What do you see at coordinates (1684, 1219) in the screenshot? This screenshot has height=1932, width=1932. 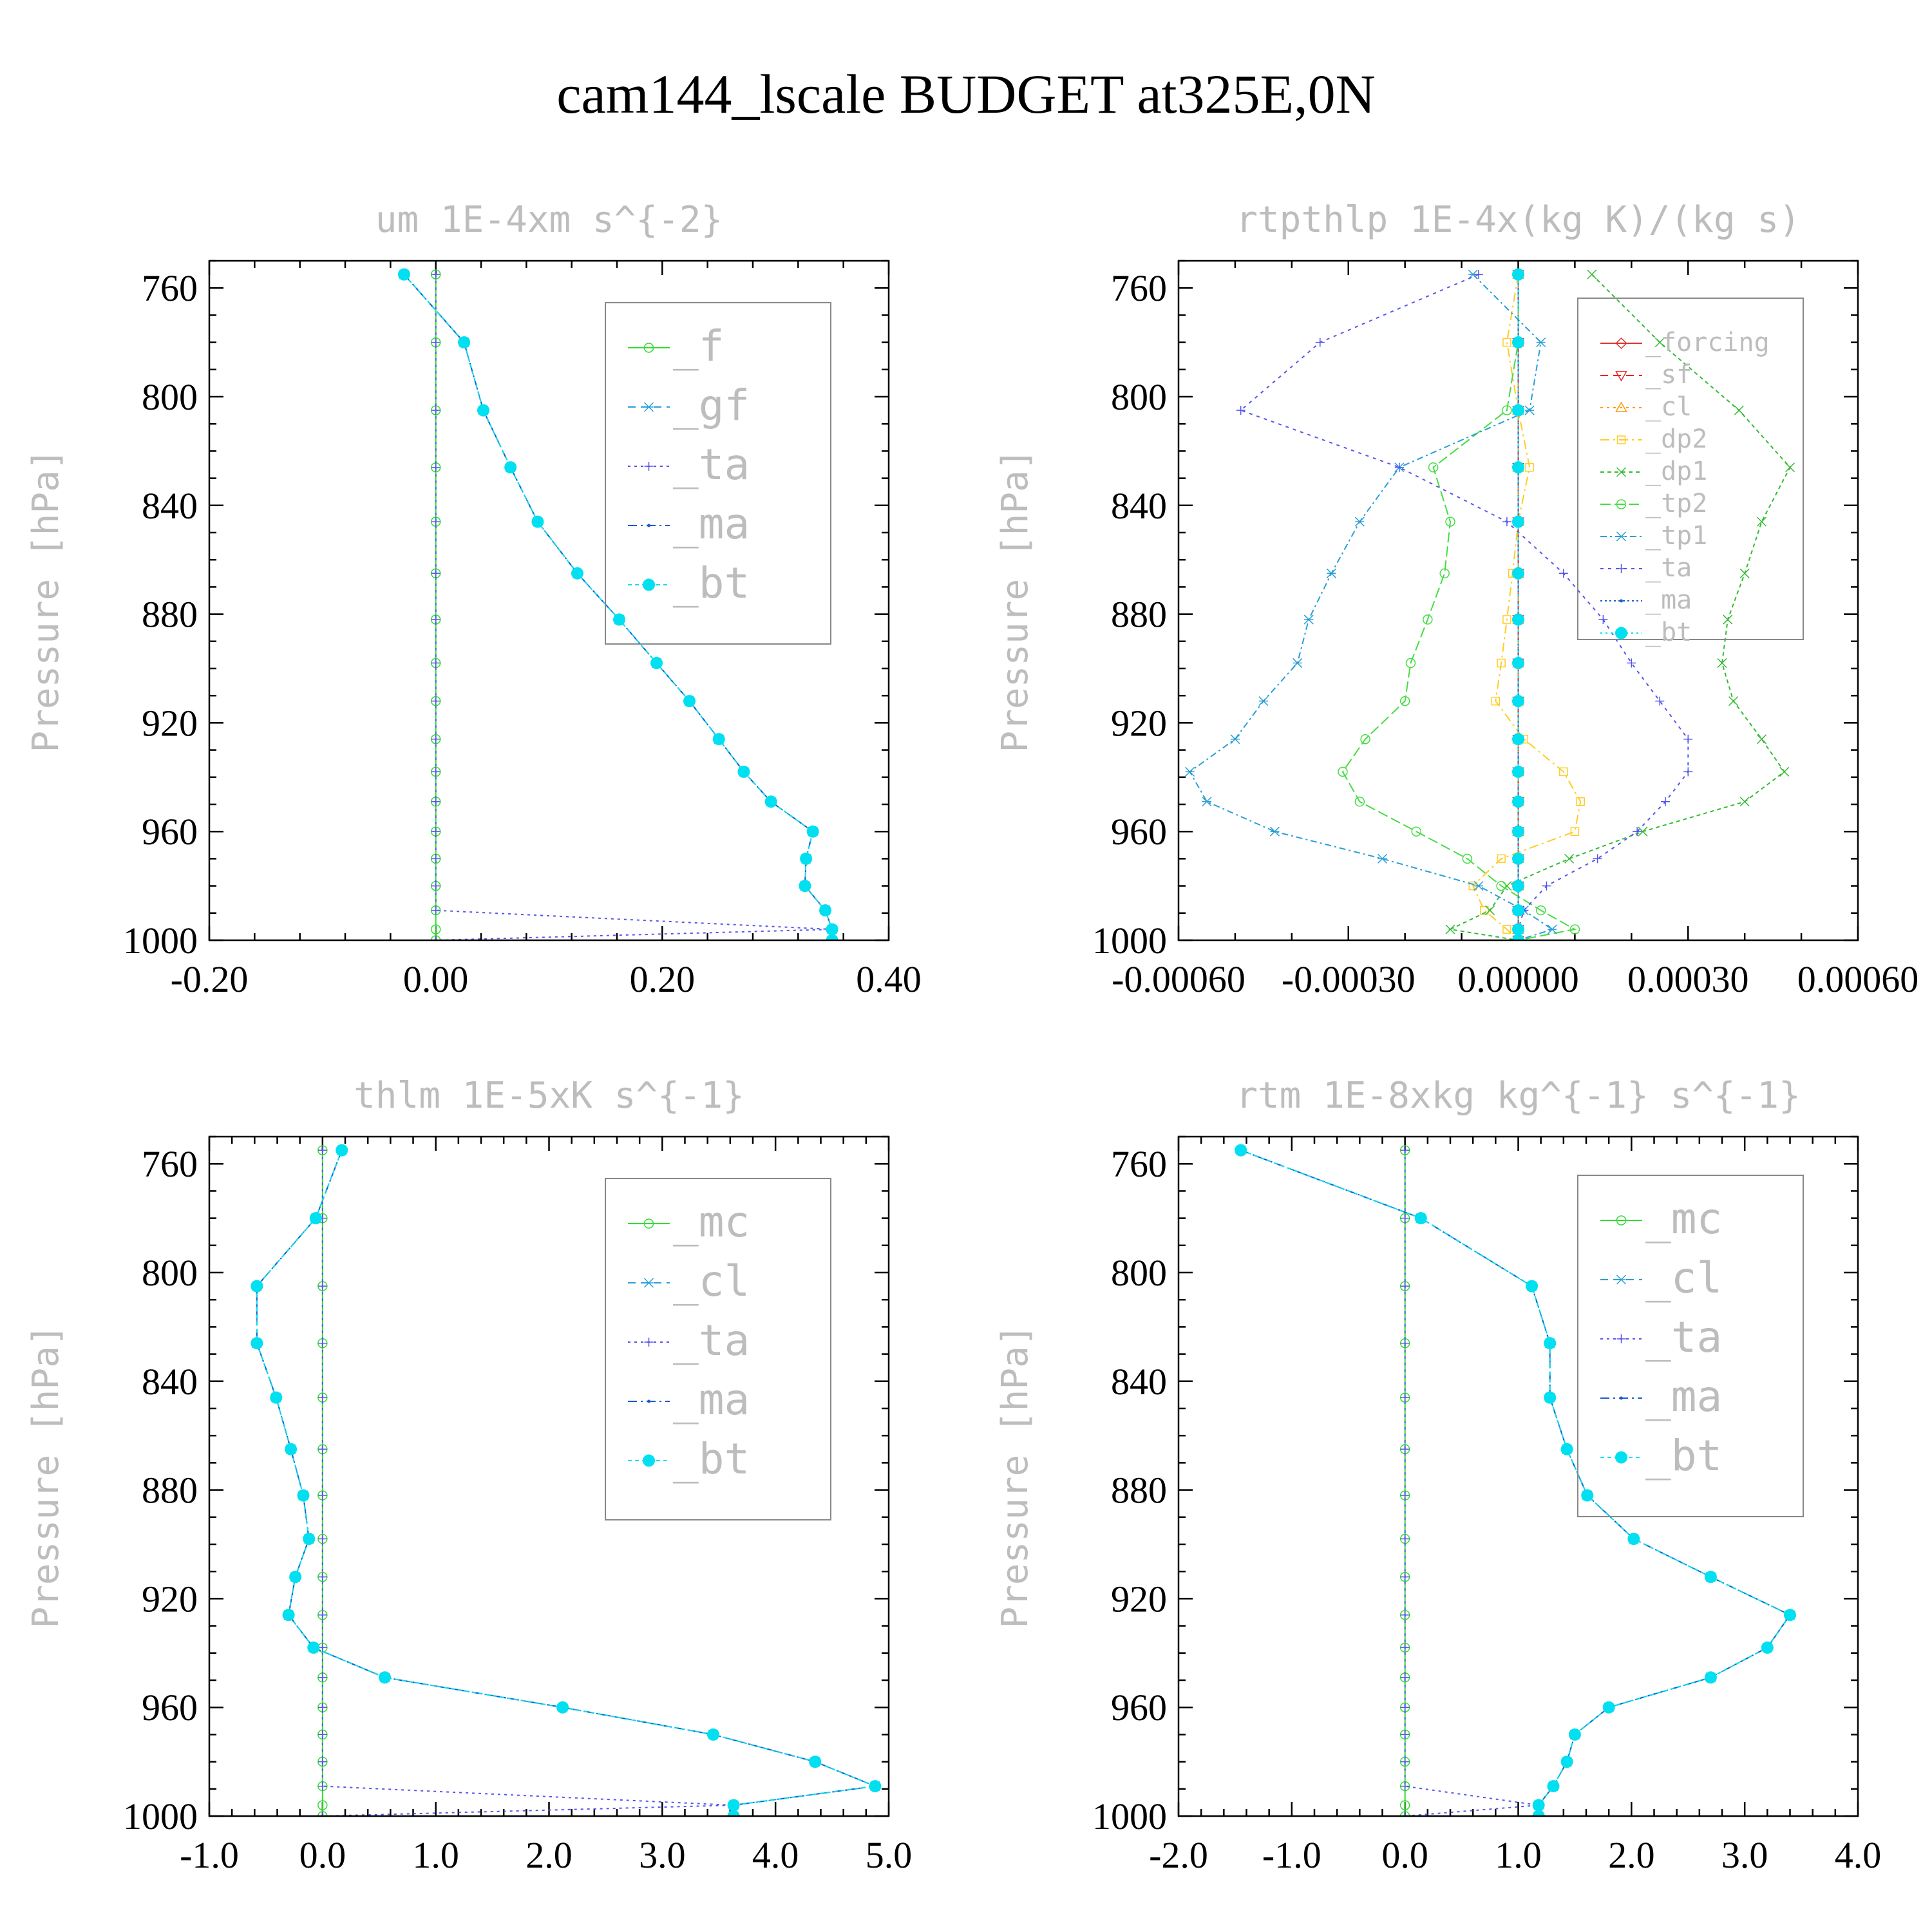 I see `legend-label: _mc` at bounding box center [1684, 1219].